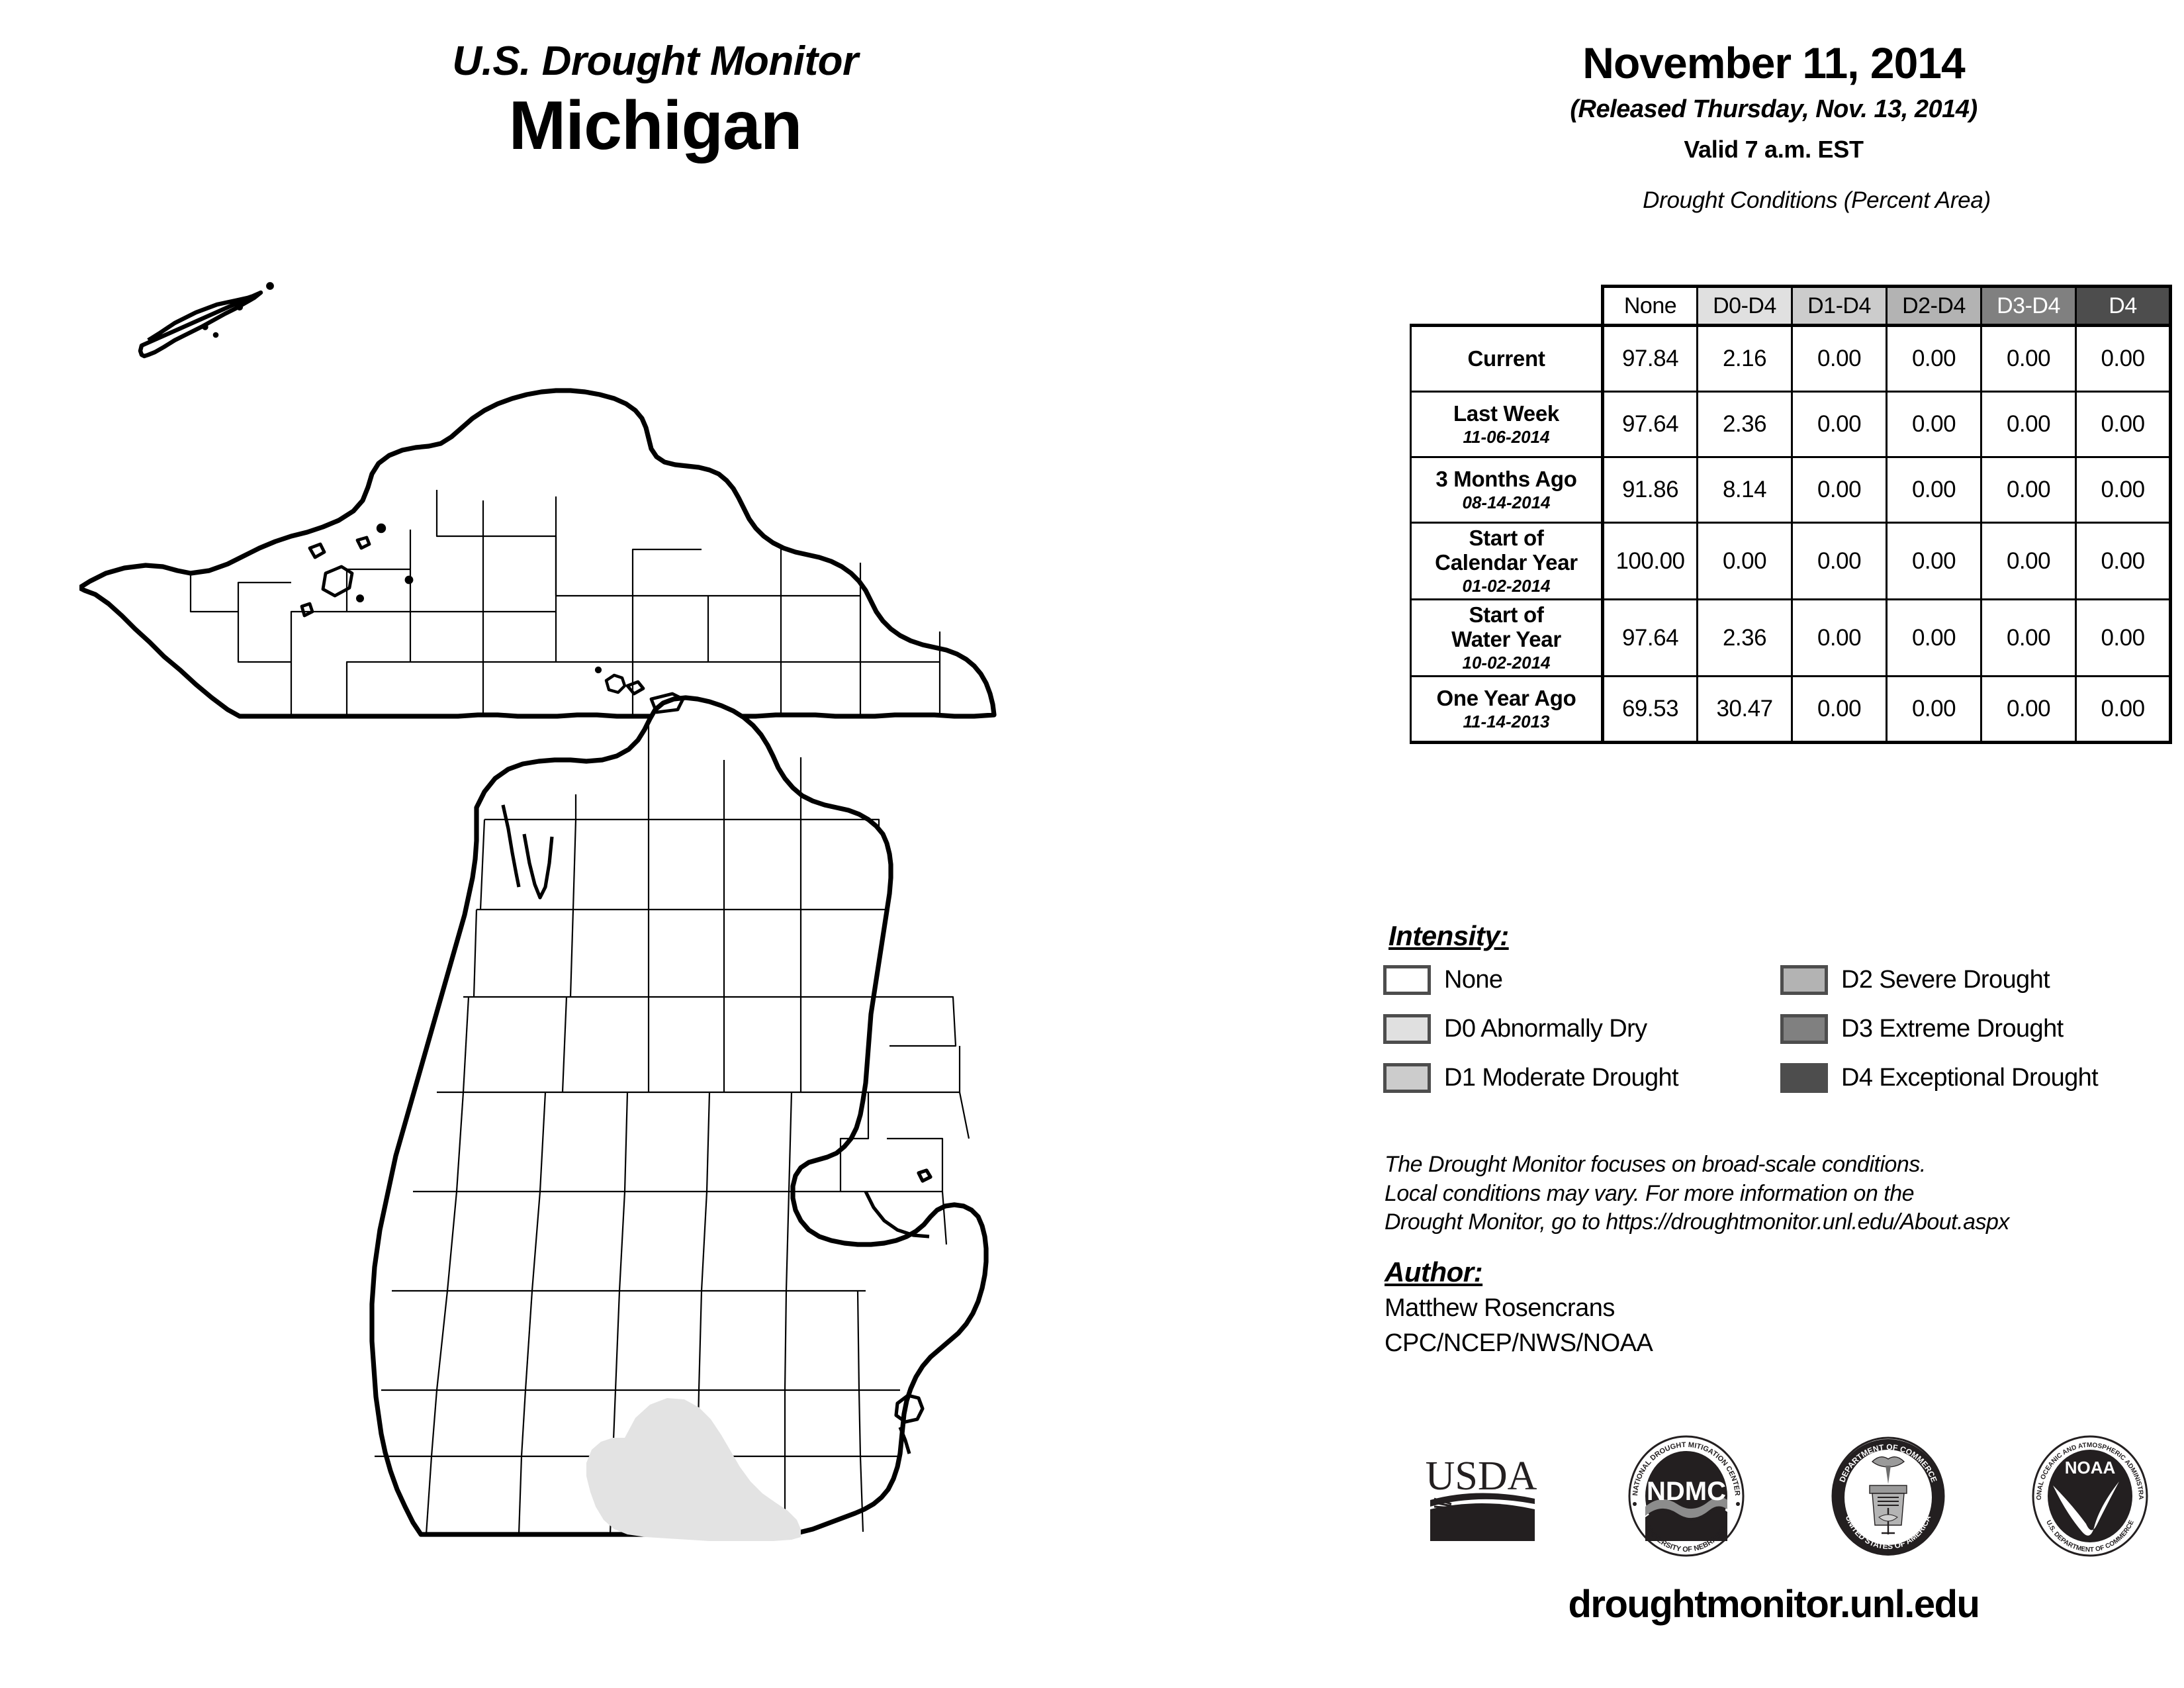  What do you see at coordinates (1481, 1477) in the screenshot?
I see `svg-text: USDA` at bounding box center [1481, 1477].